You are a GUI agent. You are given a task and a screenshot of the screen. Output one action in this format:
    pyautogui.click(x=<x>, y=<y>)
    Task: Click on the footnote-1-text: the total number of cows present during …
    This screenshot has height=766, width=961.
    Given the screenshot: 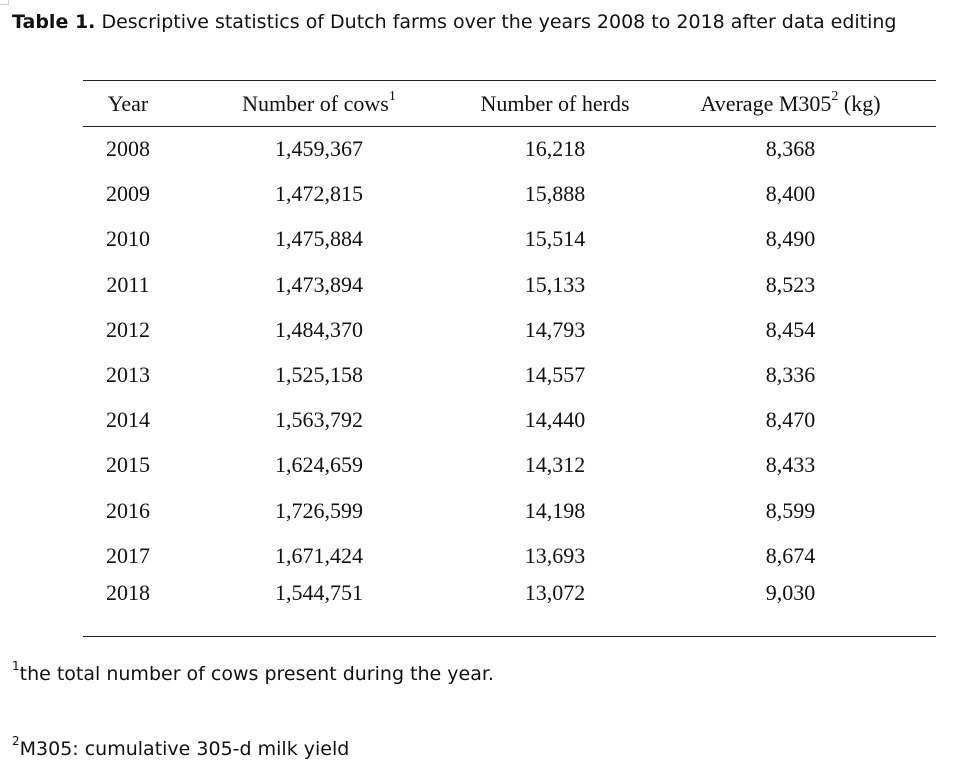 What is the action you would take?
    pyautogui.click(x=256, y=674)
    